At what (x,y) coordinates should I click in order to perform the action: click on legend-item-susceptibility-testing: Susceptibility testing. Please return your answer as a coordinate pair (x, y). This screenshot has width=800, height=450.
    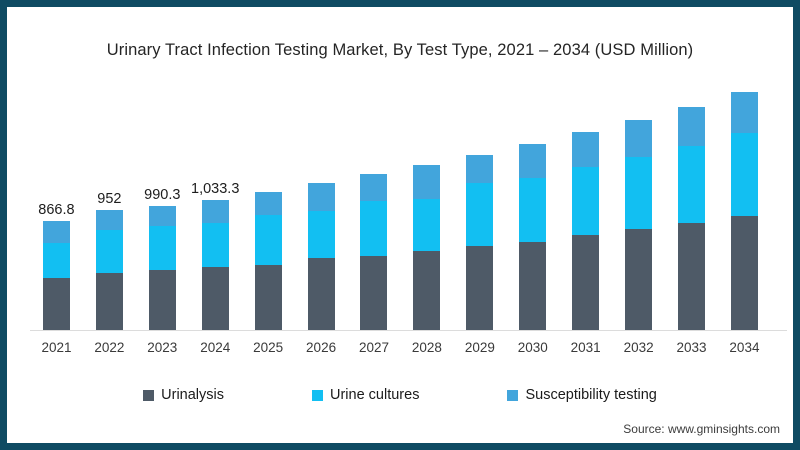
    Looking at the image, I should click on (582, 395).